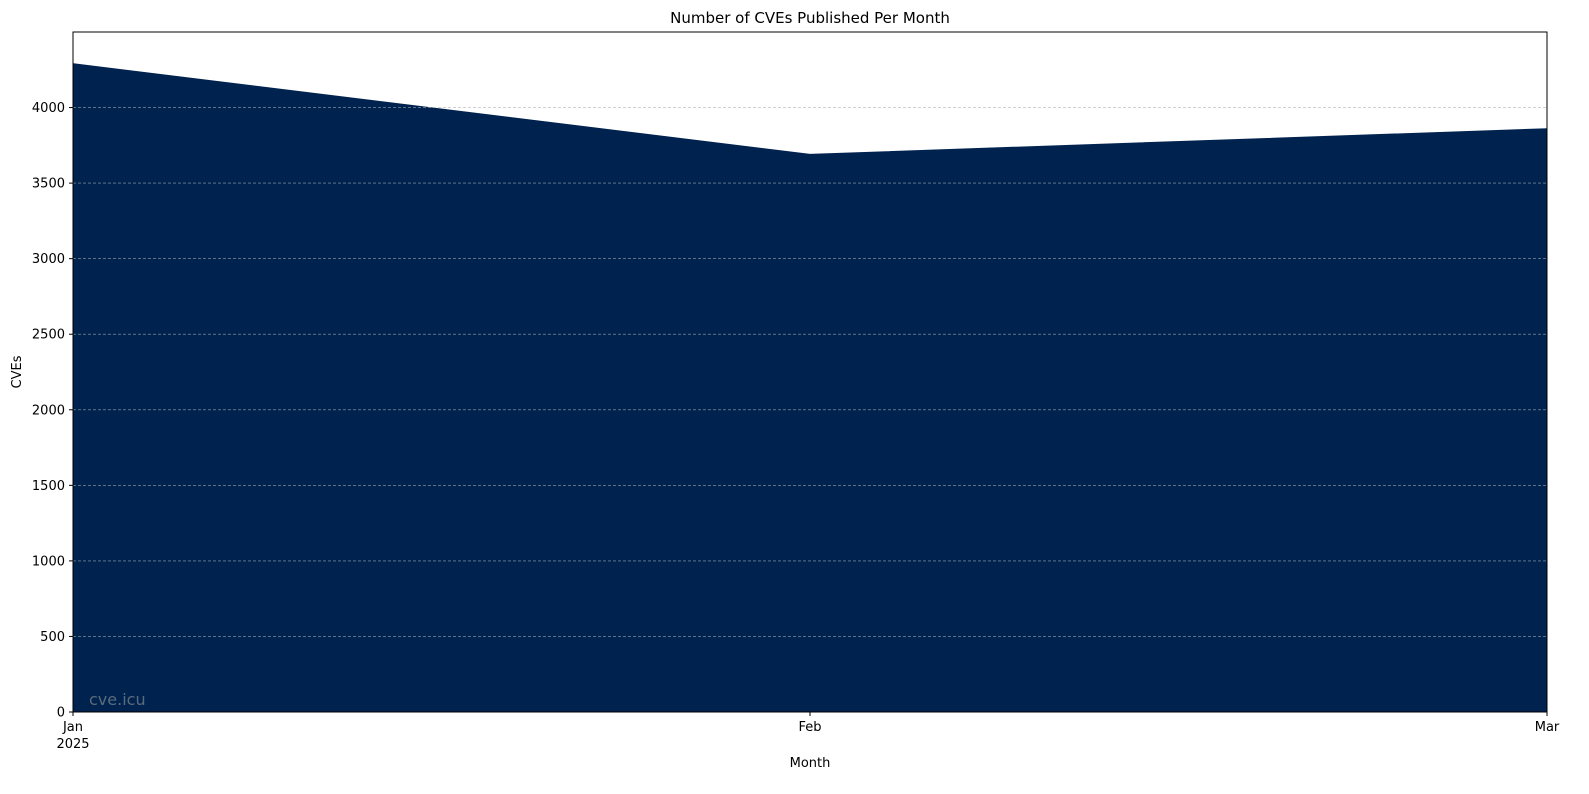  I want to click on x-tick-label: Feb, so click(809, 727).